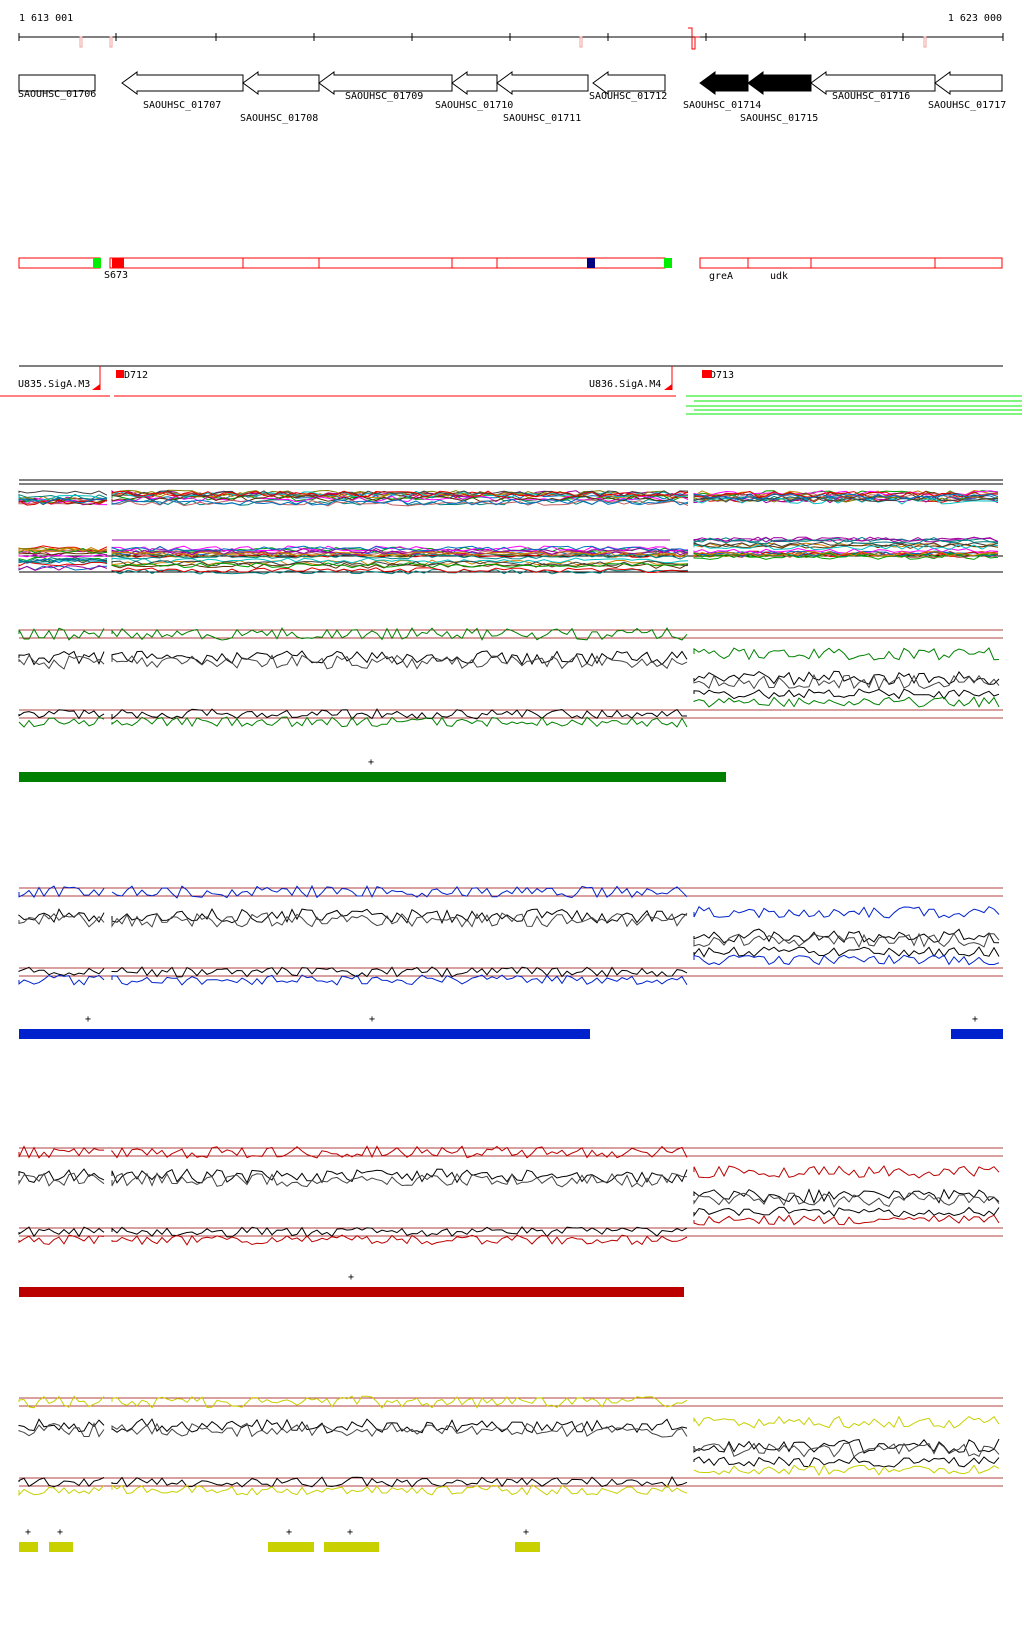  I want to click on end-coordinate: 1 623 000, so click(974, 18).